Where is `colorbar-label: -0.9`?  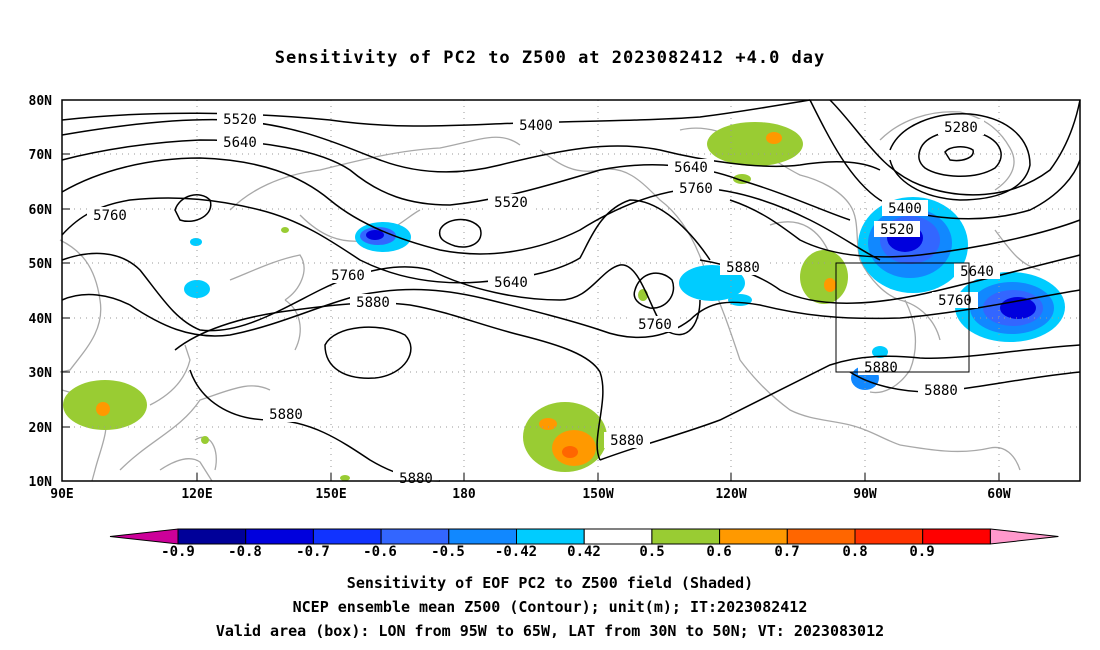 colorbar-label: -0.9 is located at coordinates (178, 552).